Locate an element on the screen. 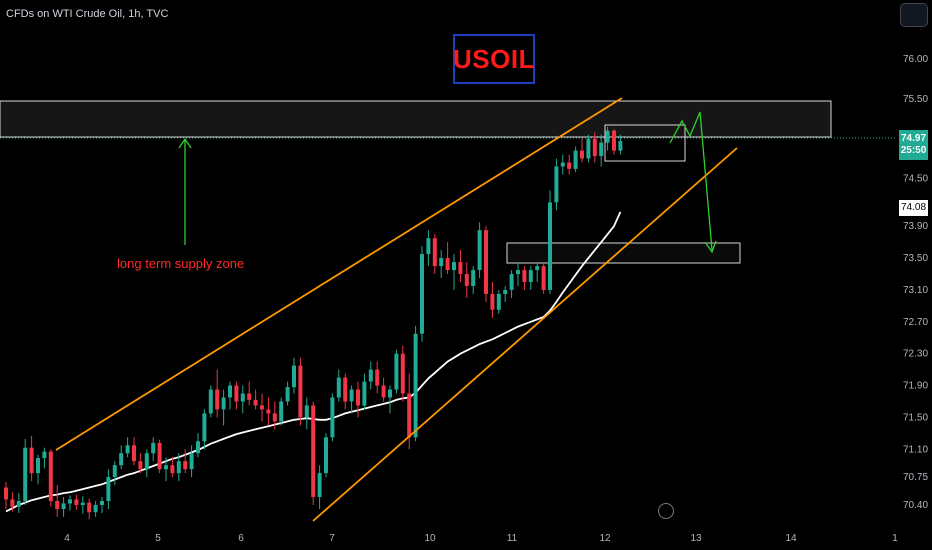  symbol-title: CFDs on WTI Crude Oil, 1h, TVC is located at coordinates (87, 14).